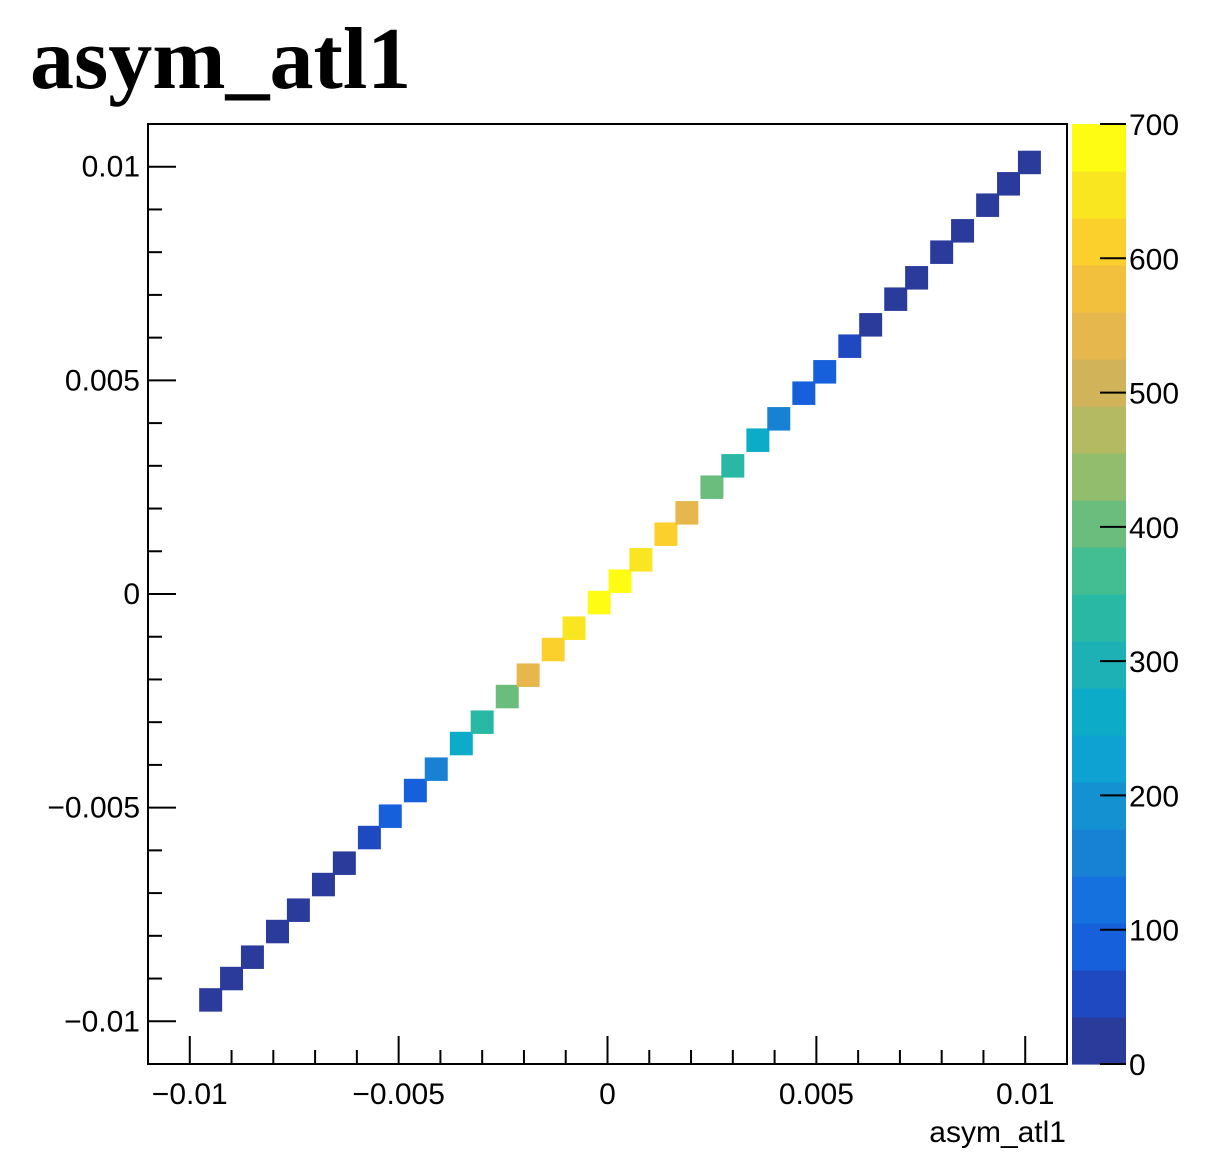 The height and width of the screenshot is (1167, 1216). I want to click on x-tick-label: 0.01, so click(1025, 1094).